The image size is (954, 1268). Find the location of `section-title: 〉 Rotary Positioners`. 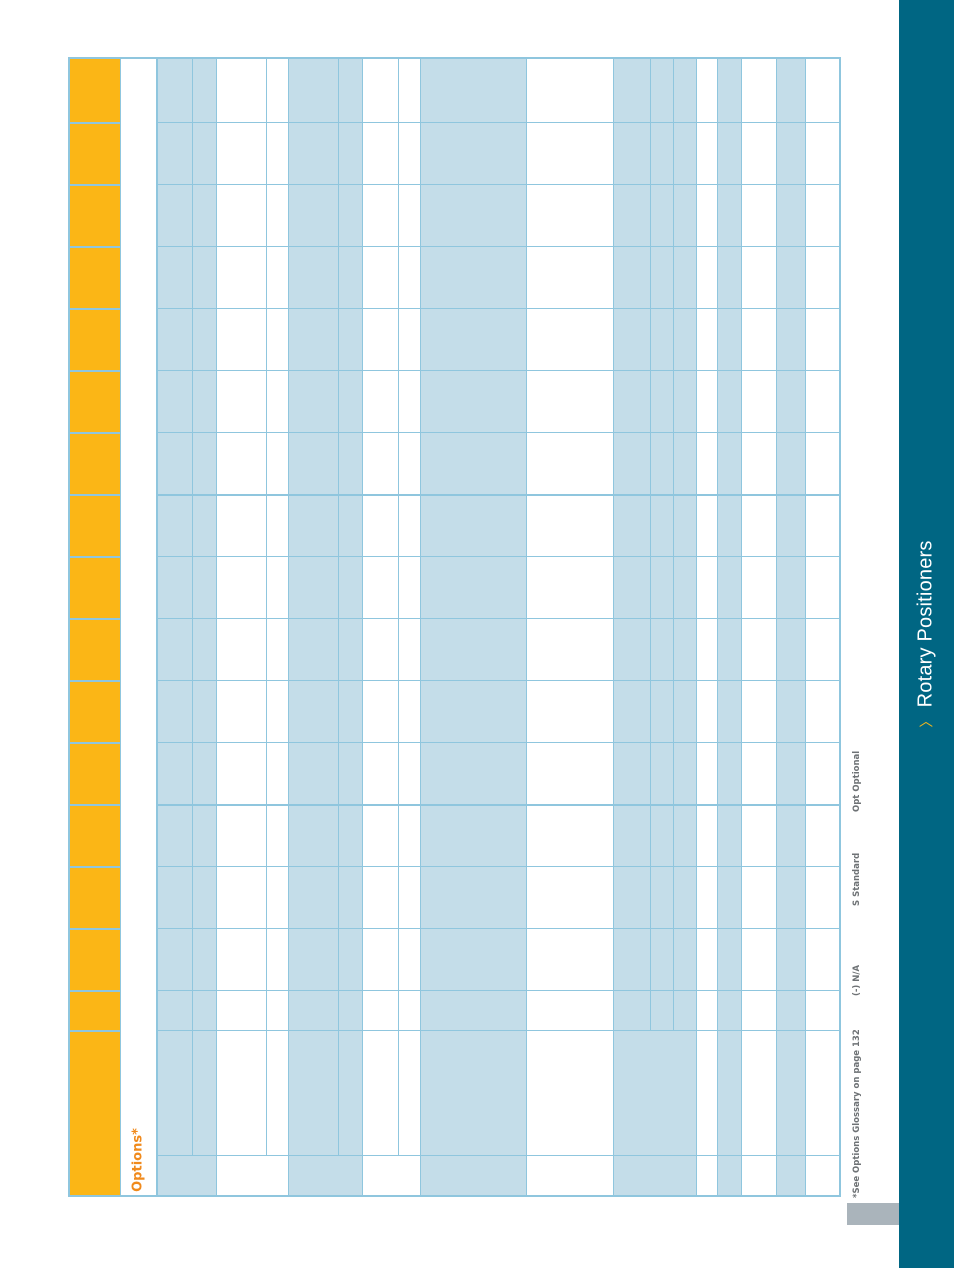

section-title: 〉 Rotary Positioners is located at coordinates (926, 633).